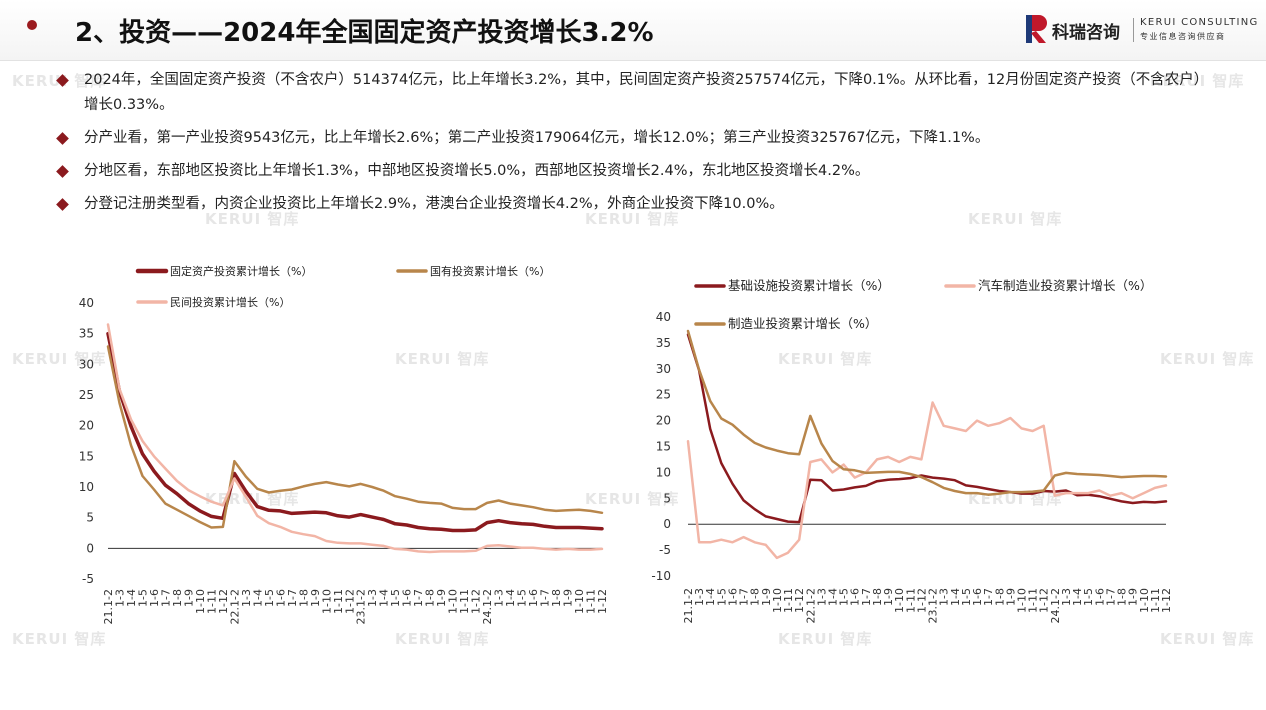 The width and height of the screenshot is (1266, 710). Describe the element at coordinates (810, 605) in the screenshot. I see `x-tick-label: 22.1-2` at that location.